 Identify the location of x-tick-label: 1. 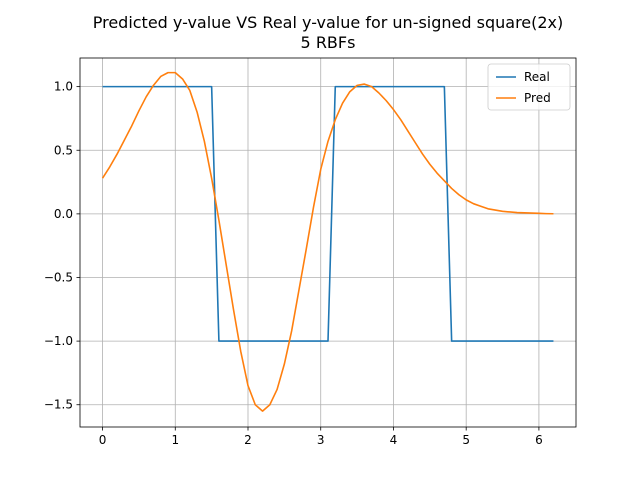
(175, 440).